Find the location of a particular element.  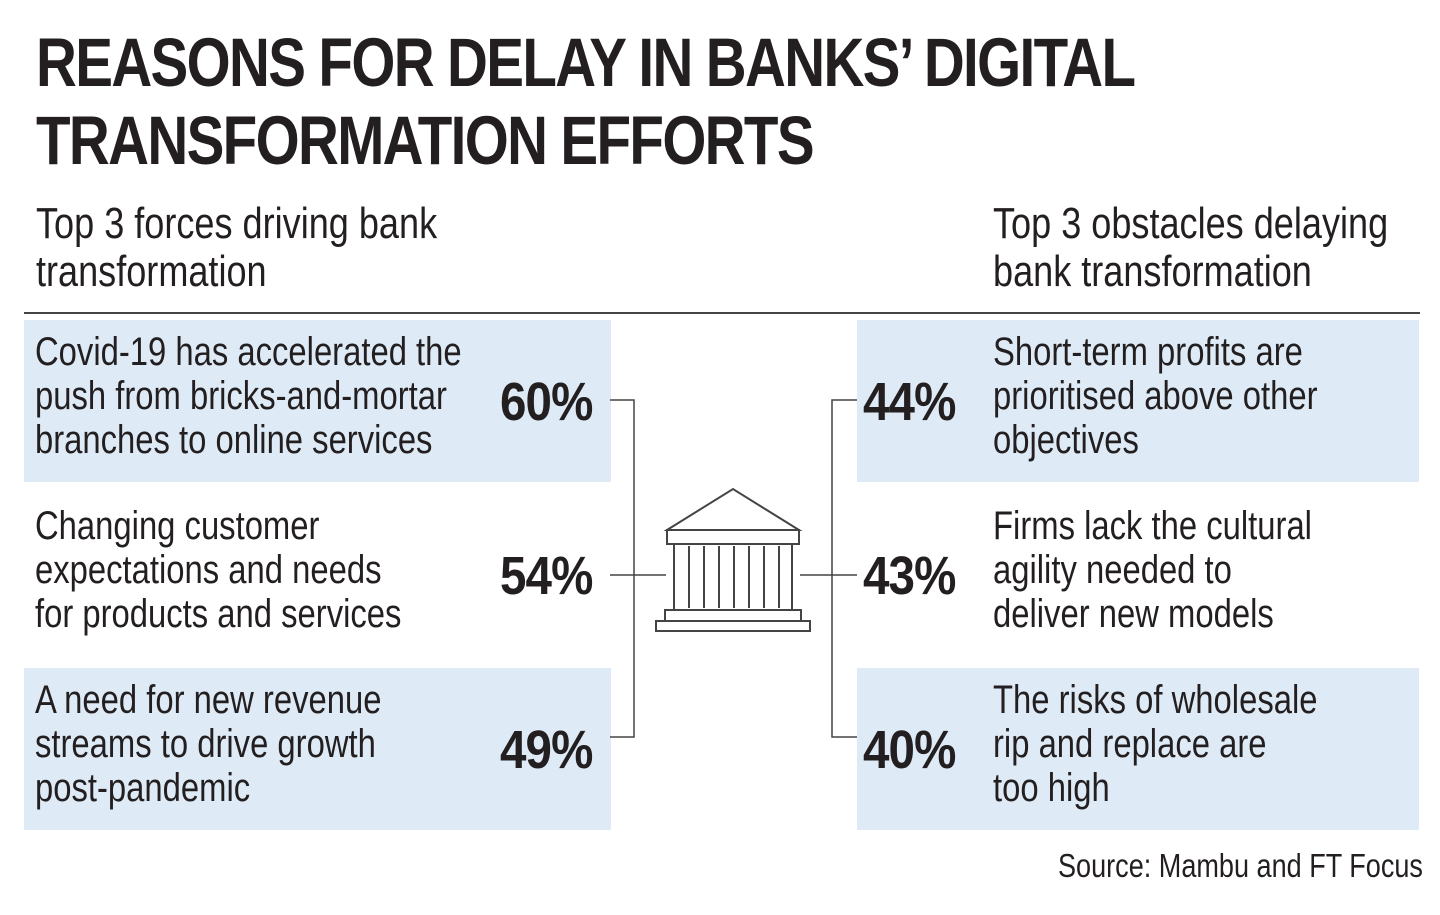

force-value: 49% is located at coordinates (546, 750).